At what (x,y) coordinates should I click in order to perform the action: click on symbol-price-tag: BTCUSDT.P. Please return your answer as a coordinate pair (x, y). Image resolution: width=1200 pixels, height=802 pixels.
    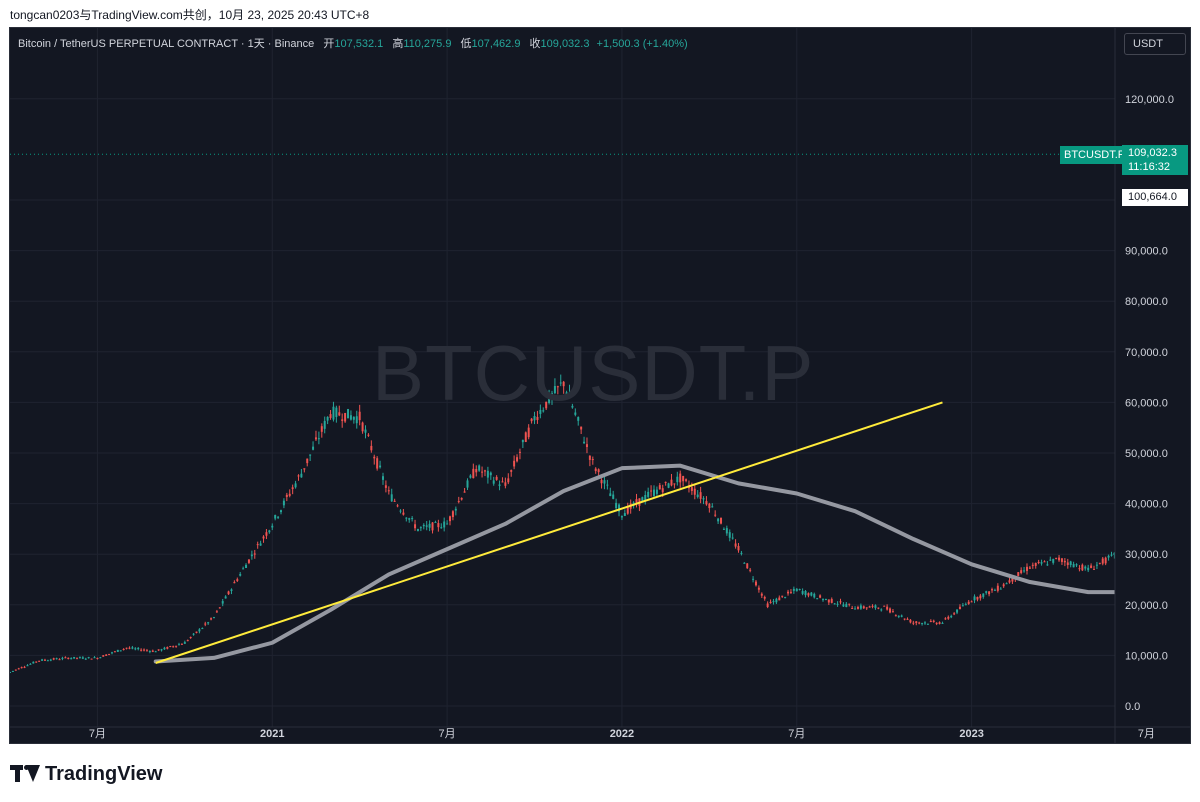
    Looking at the image, I should click on (1095, 155).